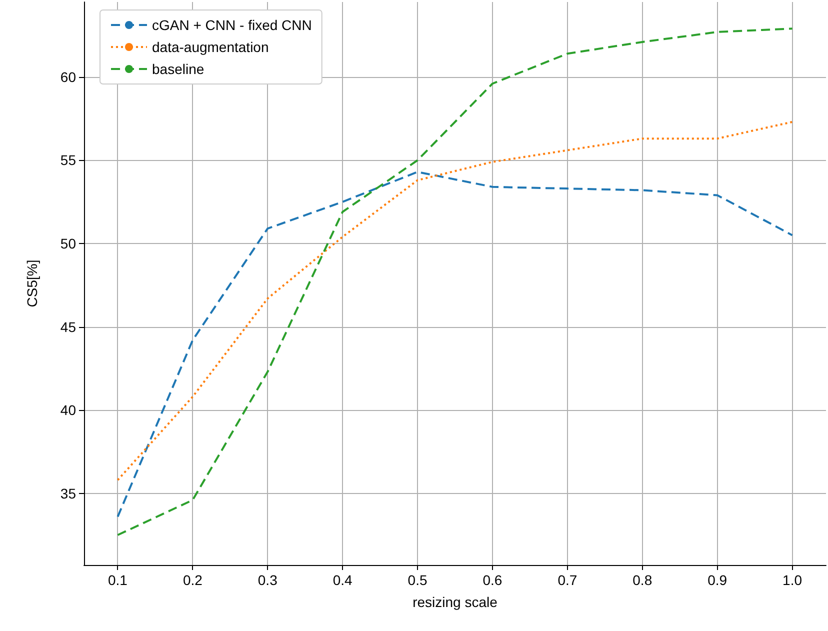 Image resolution: width=828 pixels, height=631 pixels. I want to click on x-tick-label: 0.9, so click(718, 580).